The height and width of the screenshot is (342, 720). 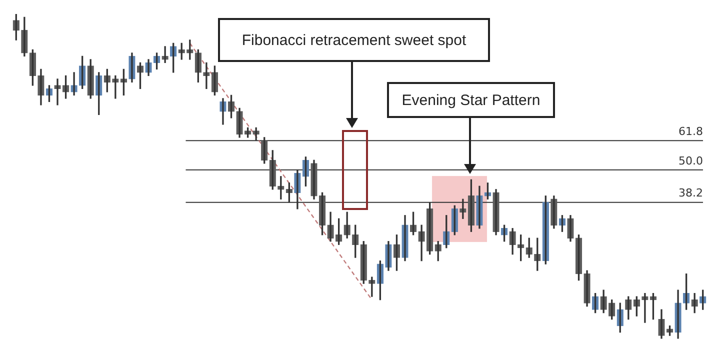 I want to click on annotation: 50.0, so click(x=690, y=161).